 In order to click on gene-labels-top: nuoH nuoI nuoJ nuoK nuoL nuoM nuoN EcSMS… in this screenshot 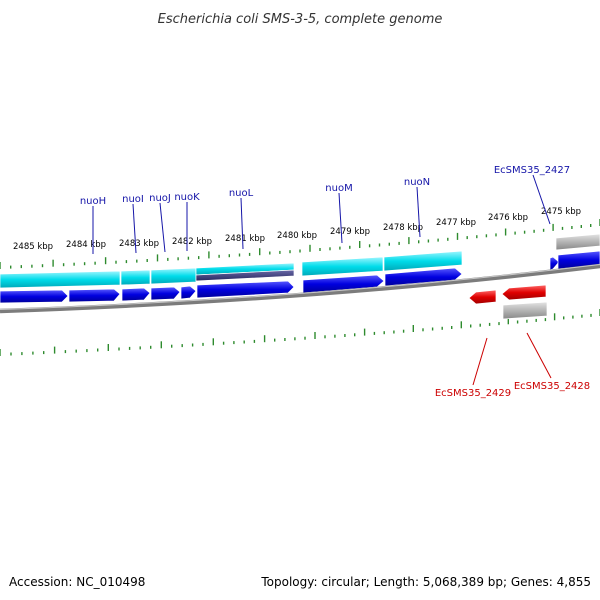, I will do `click(325, 209)`.